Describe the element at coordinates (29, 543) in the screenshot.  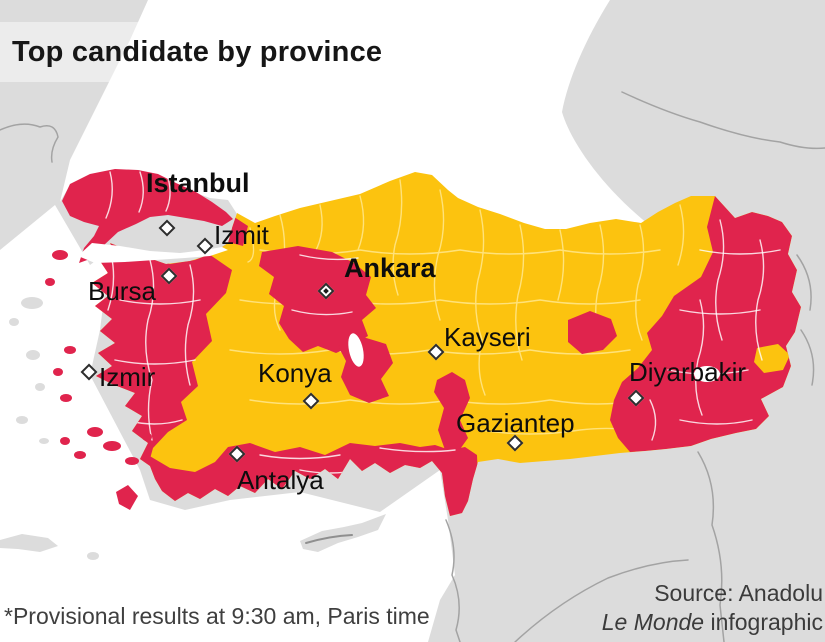
I see `crete-island` at that location.